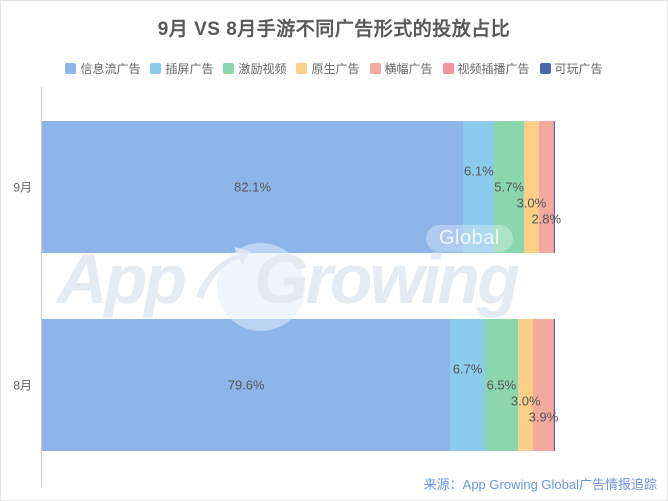 This screenshot has height=501, width=668. I want to click on category-label: 9月, so click(22, 187).